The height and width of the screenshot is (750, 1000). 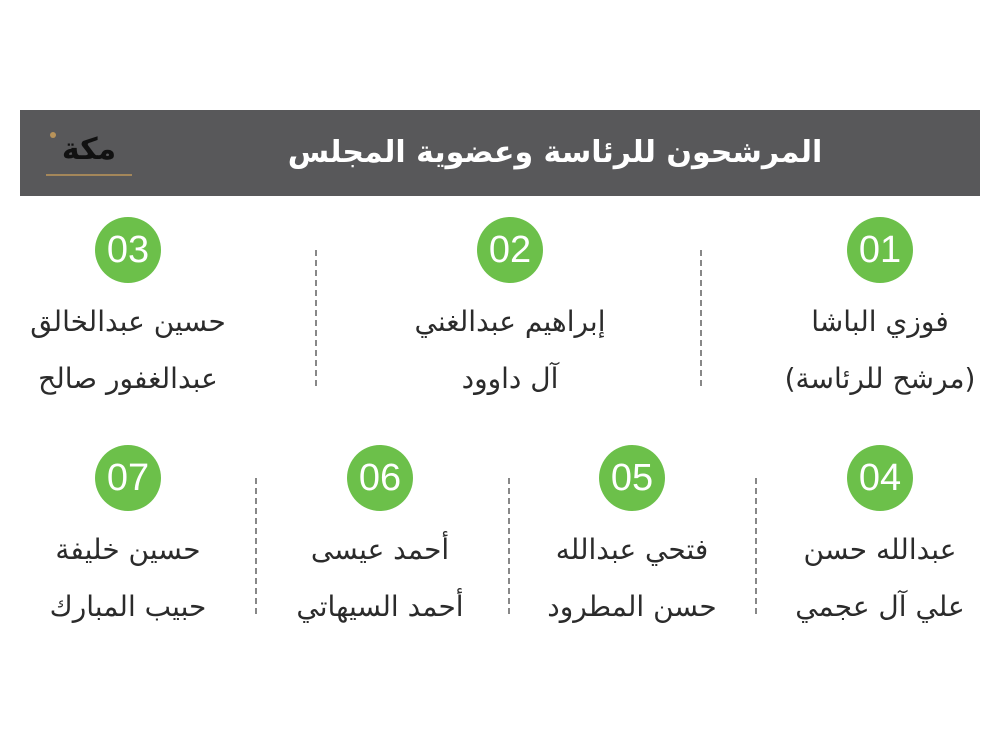 What do you see at coordinates (880, 478) in the screenshot?
I see `number-badge: 04` at bounding box center [880, 478].